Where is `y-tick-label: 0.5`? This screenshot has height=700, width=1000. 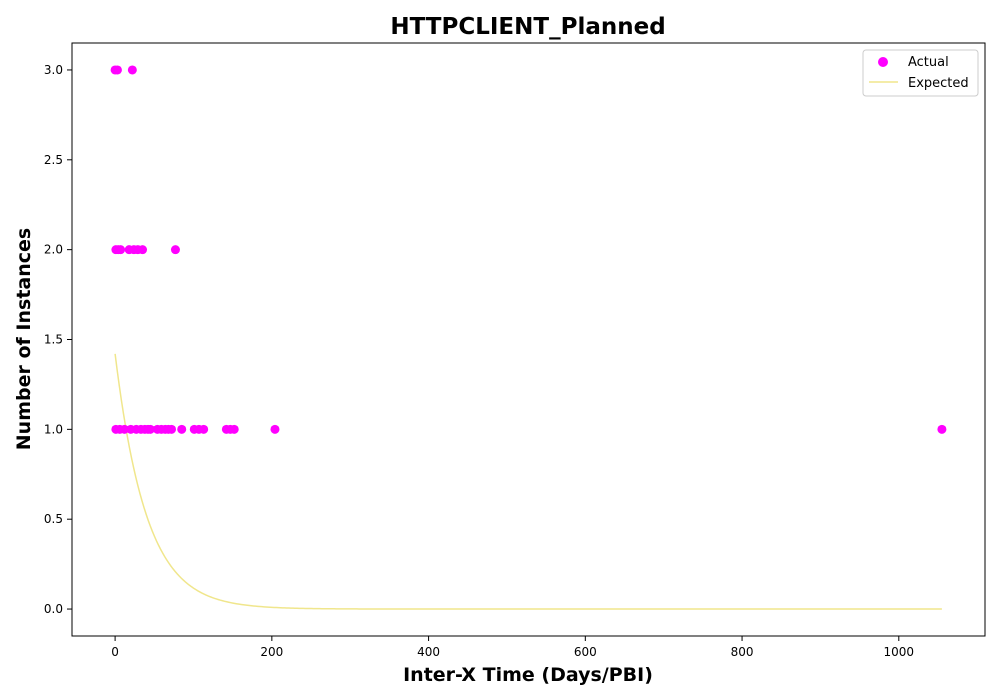
y-tick-label: 0.5 is located at coordinates (53, 519).